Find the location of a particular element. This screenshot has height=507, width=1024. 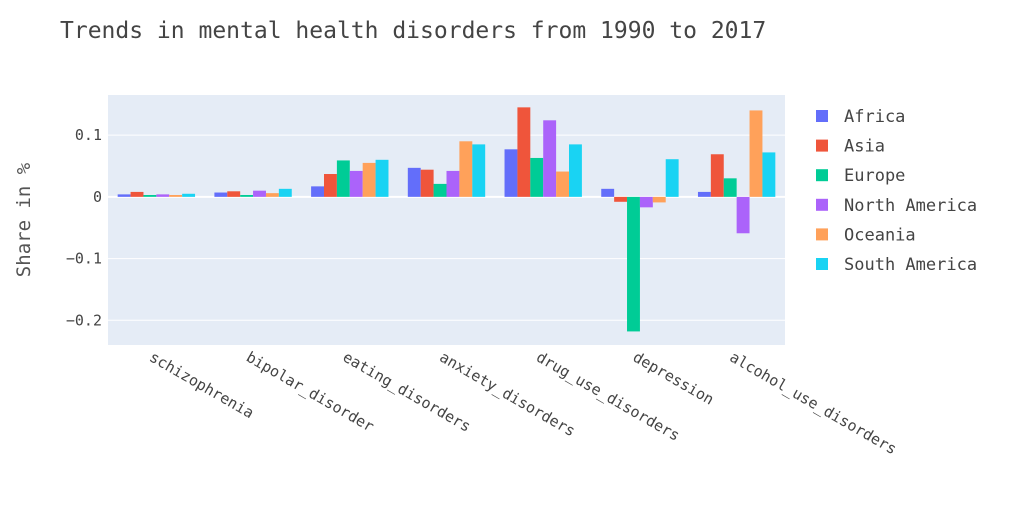

bar-depression-oceania is located at coordinates (659, 199).